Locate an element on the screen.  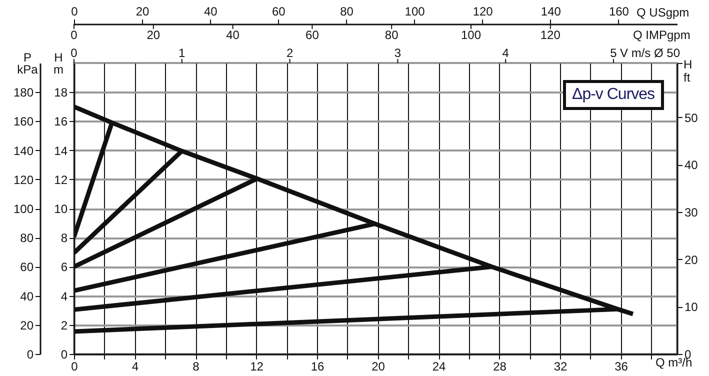
x2-tick-label: 120 is located at coordinates (483, 11).